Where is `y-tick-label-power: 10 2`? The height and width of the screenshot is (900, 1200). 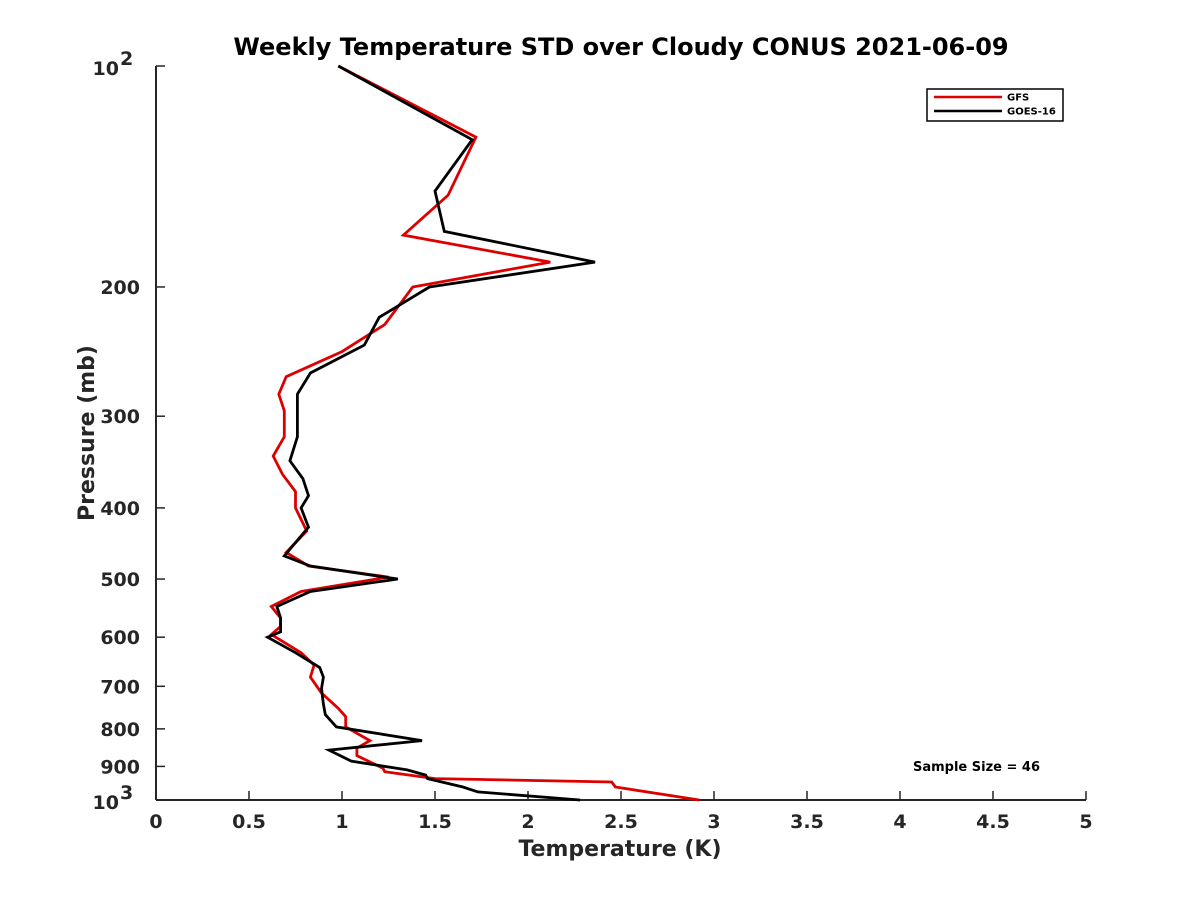 y-tick-label-power: 10 2 is located at coordinates (113, 64).